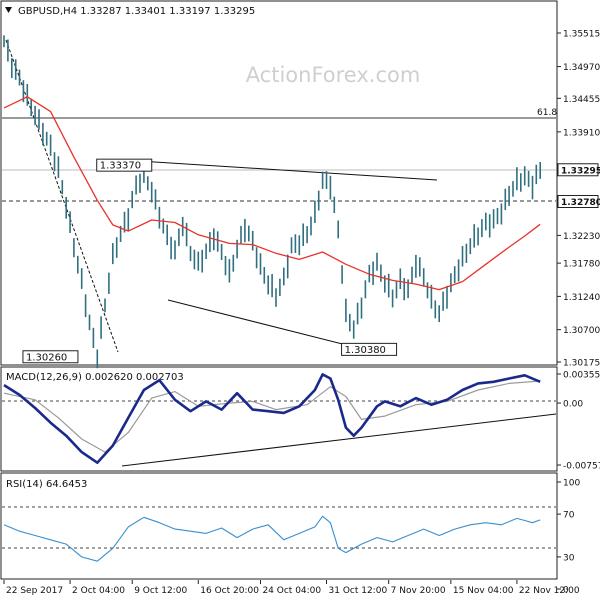 The image size is (600, 604). What do you see at coordinates (573, 405) in the screenshot?
I see `macd-y-tick-label: 0.00` at bounding box center [573, 405].